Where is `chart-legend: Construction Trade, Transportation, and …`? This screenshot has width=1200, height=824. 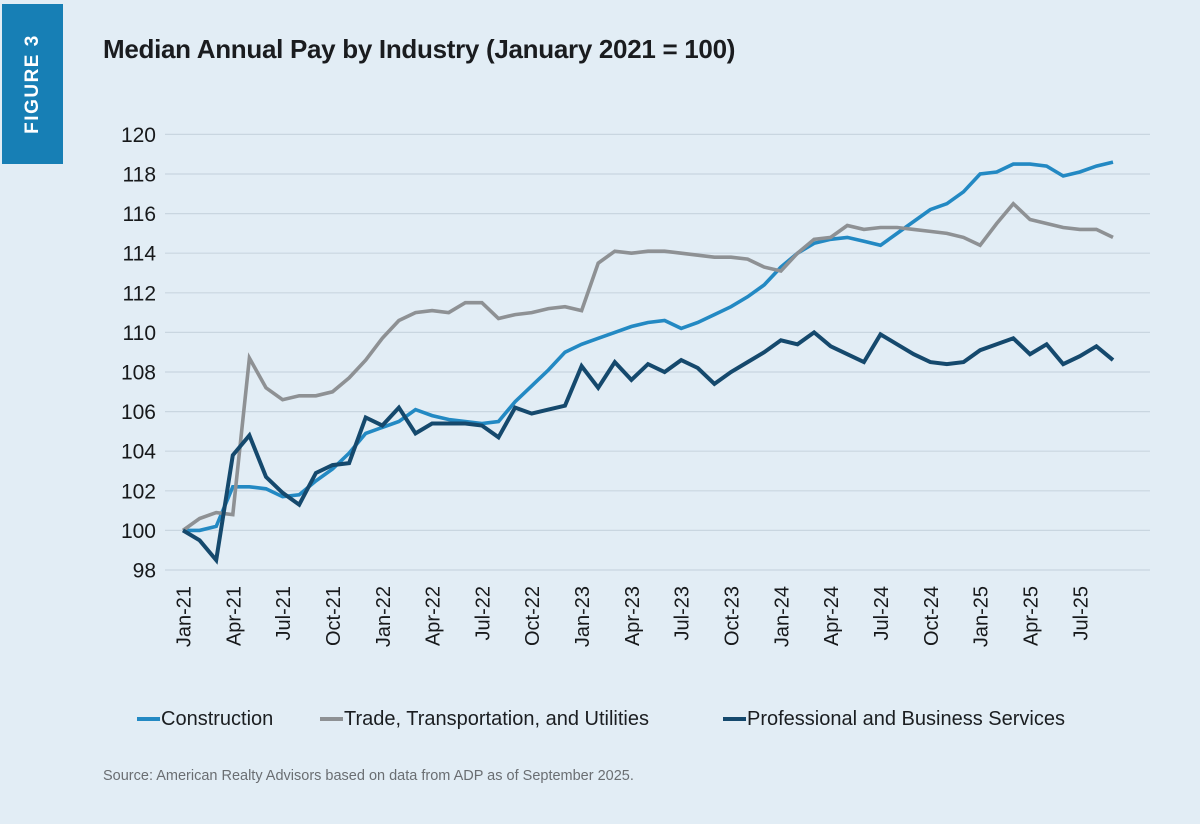 chart-legend: Construction Trade, Transportation, and … is located at coordinates (600, 719).